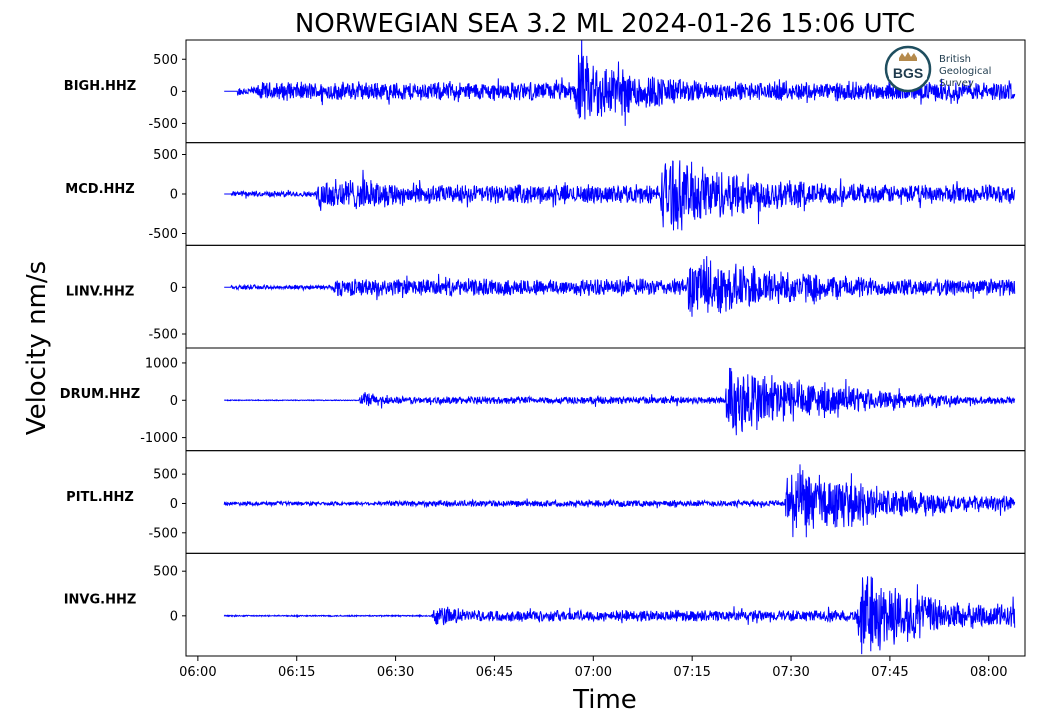 The image size is (1046, 723). Describe the element at coordinates (100, 292) in the screenshot. I see `station-label: LINV.HHZ` at that location.